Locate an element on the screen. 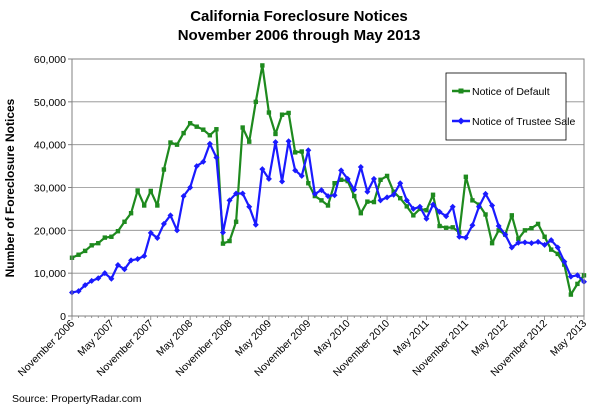 The image size is (600, 408). legend-marker-trustee is located at coordinates (461, 121).